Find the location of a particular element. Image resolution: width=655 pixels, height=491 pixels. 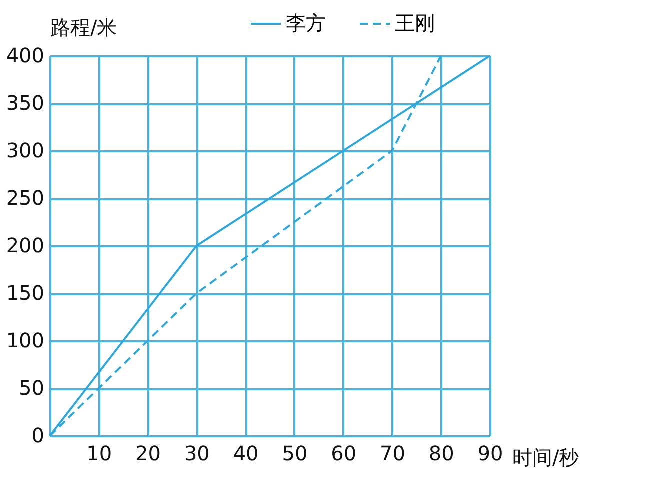

x-tick-label: 70 is located at coordinates (393, 454).